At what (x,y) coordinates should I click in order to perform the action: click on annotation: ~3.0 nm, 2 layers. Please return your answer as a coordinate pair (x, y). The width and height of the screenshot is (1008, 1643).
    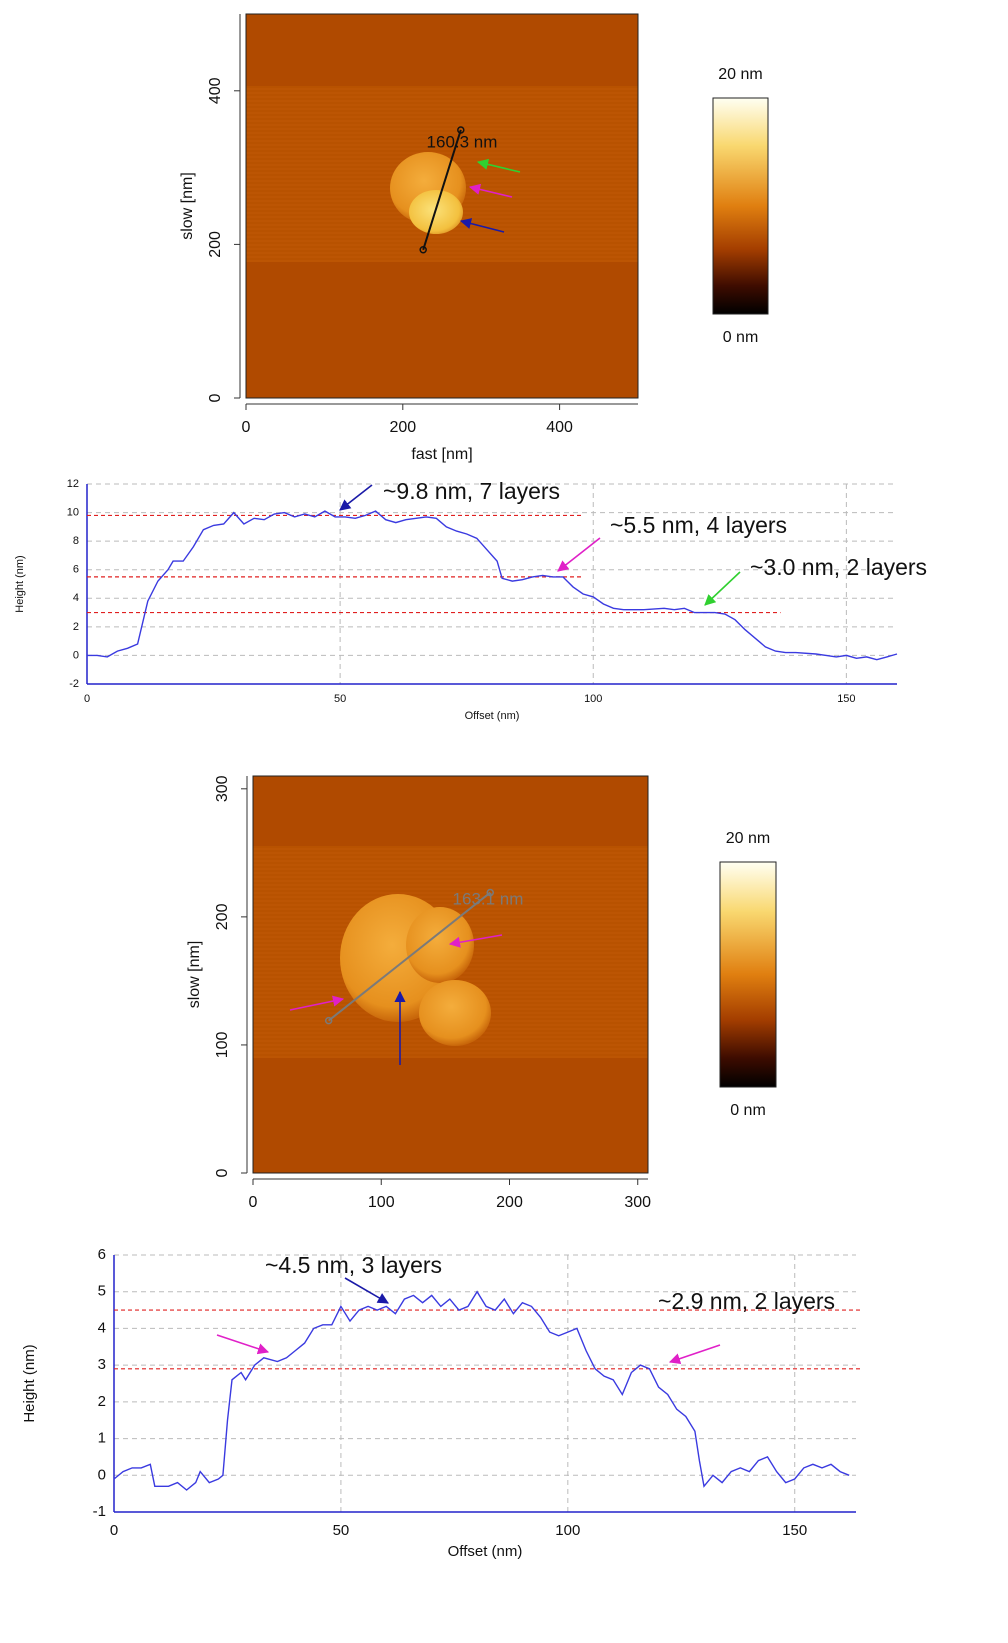
    Looking at the image, I should click on (838, 567).